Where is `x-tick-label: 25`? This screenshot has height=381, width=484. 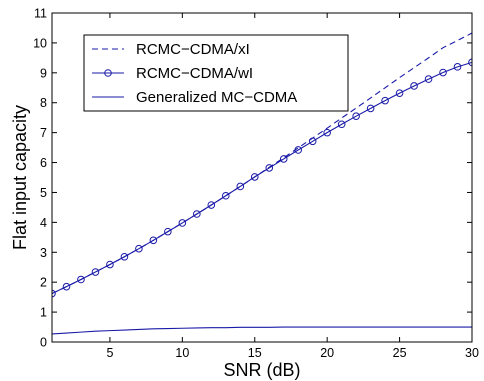 x-tick-label: 25 is located at coordinates (400, 353).